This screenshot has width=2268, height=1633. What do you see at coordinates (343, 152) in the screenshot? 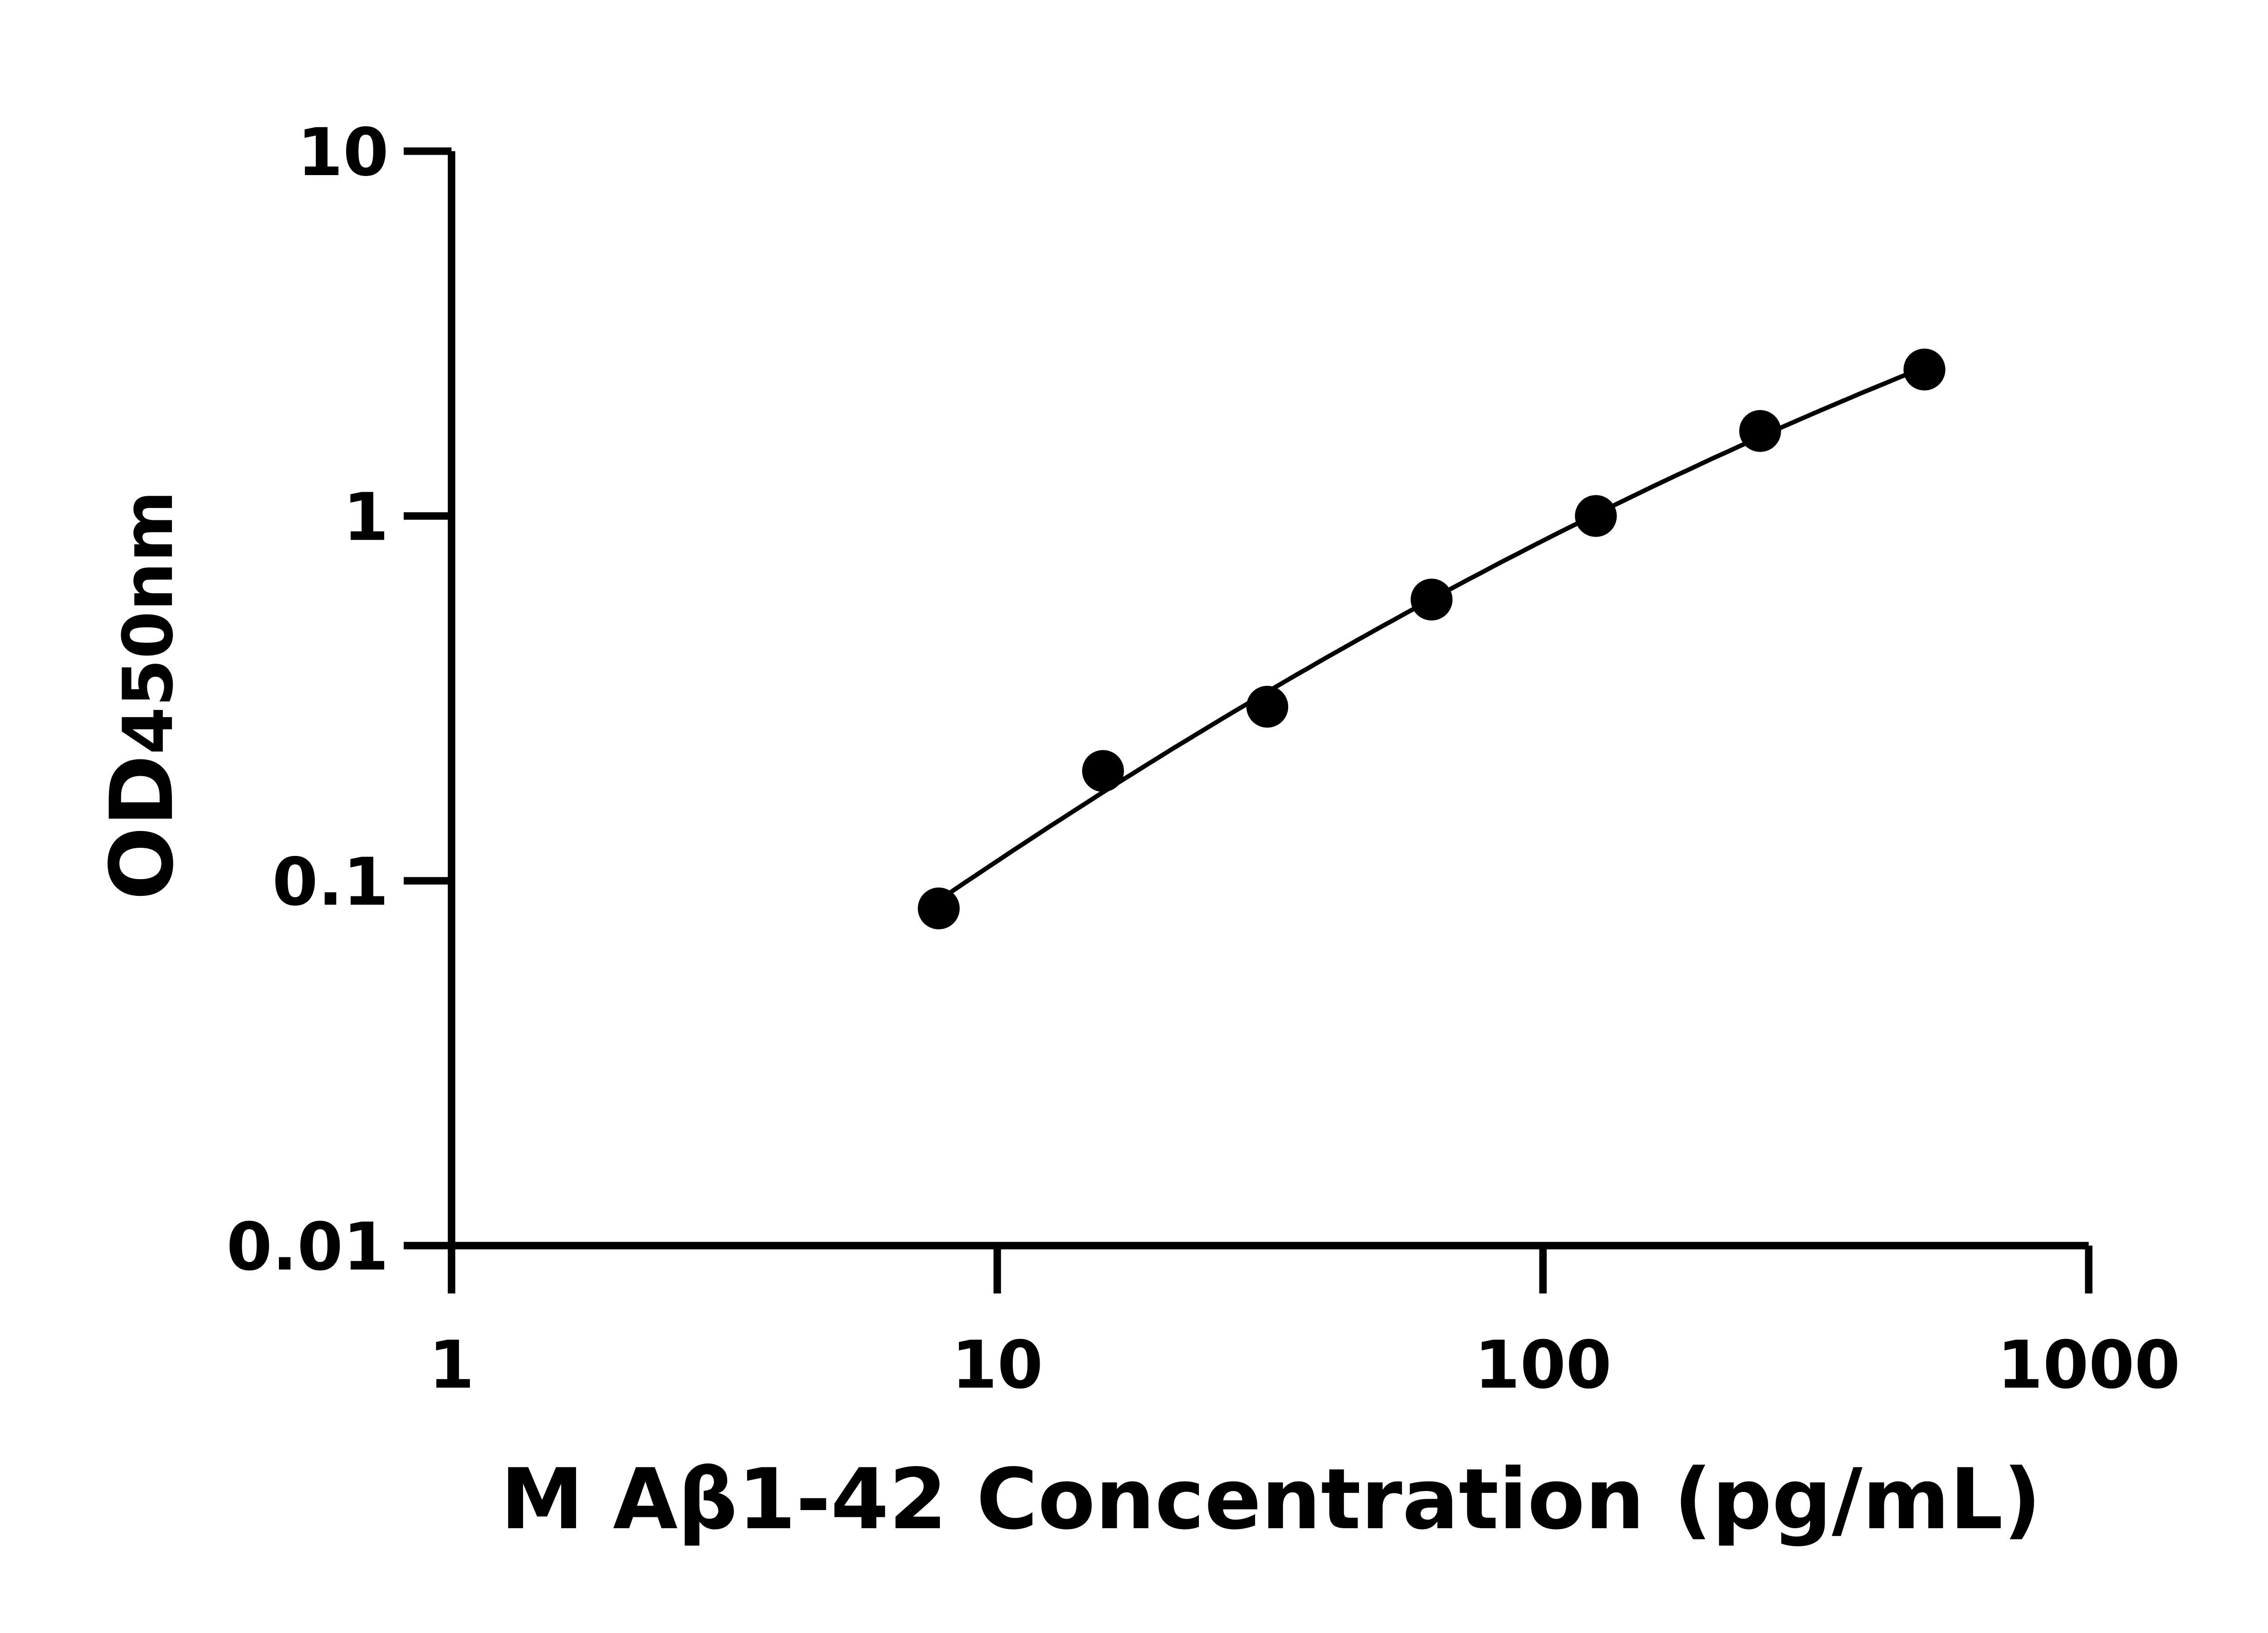
I see `y-tick-label: 10` at bounding box center [343, 152].